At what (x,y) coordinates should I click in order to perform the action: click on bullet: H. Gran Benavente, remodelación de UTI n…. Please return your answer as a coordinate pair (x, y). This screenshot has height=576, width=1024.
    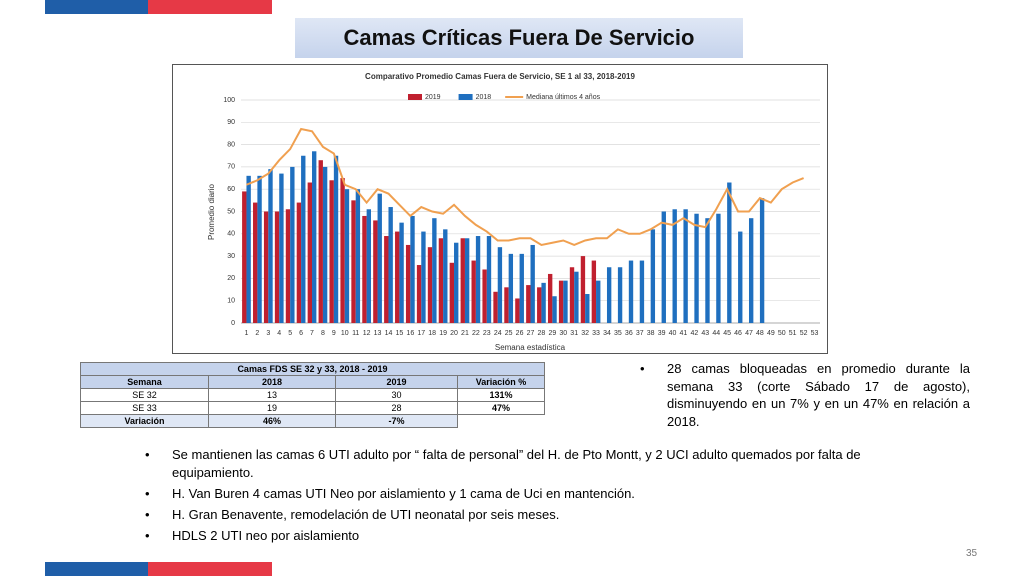
    Looking at the image, I should click on (505, 515).